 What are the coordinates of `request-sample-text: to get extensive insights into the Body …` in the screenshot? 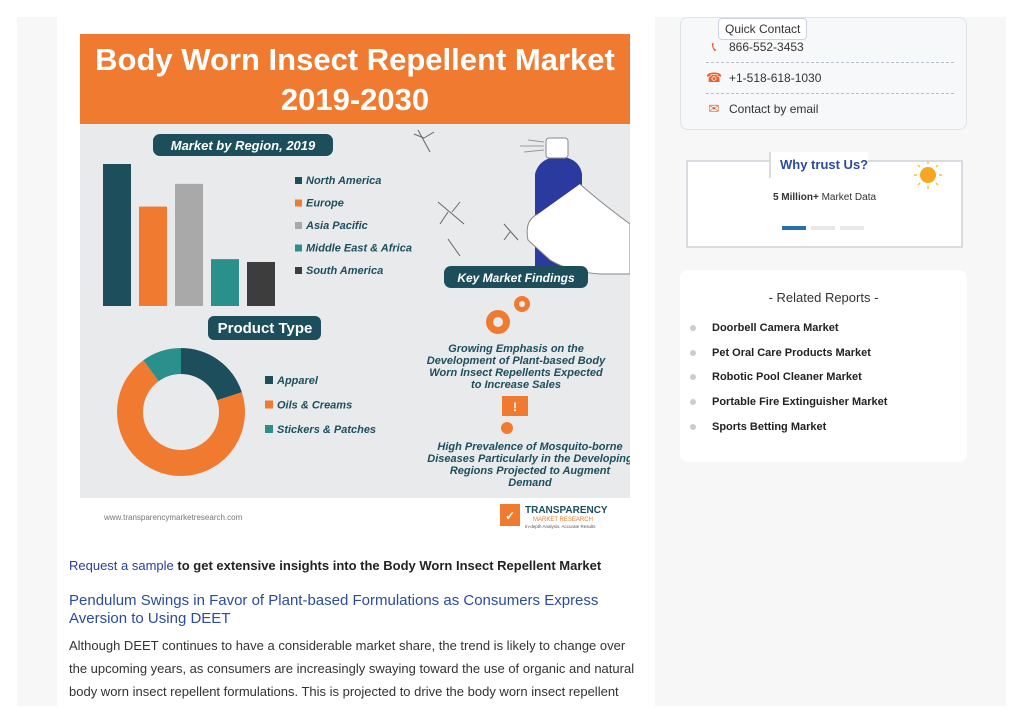 It's located at (387, 565).